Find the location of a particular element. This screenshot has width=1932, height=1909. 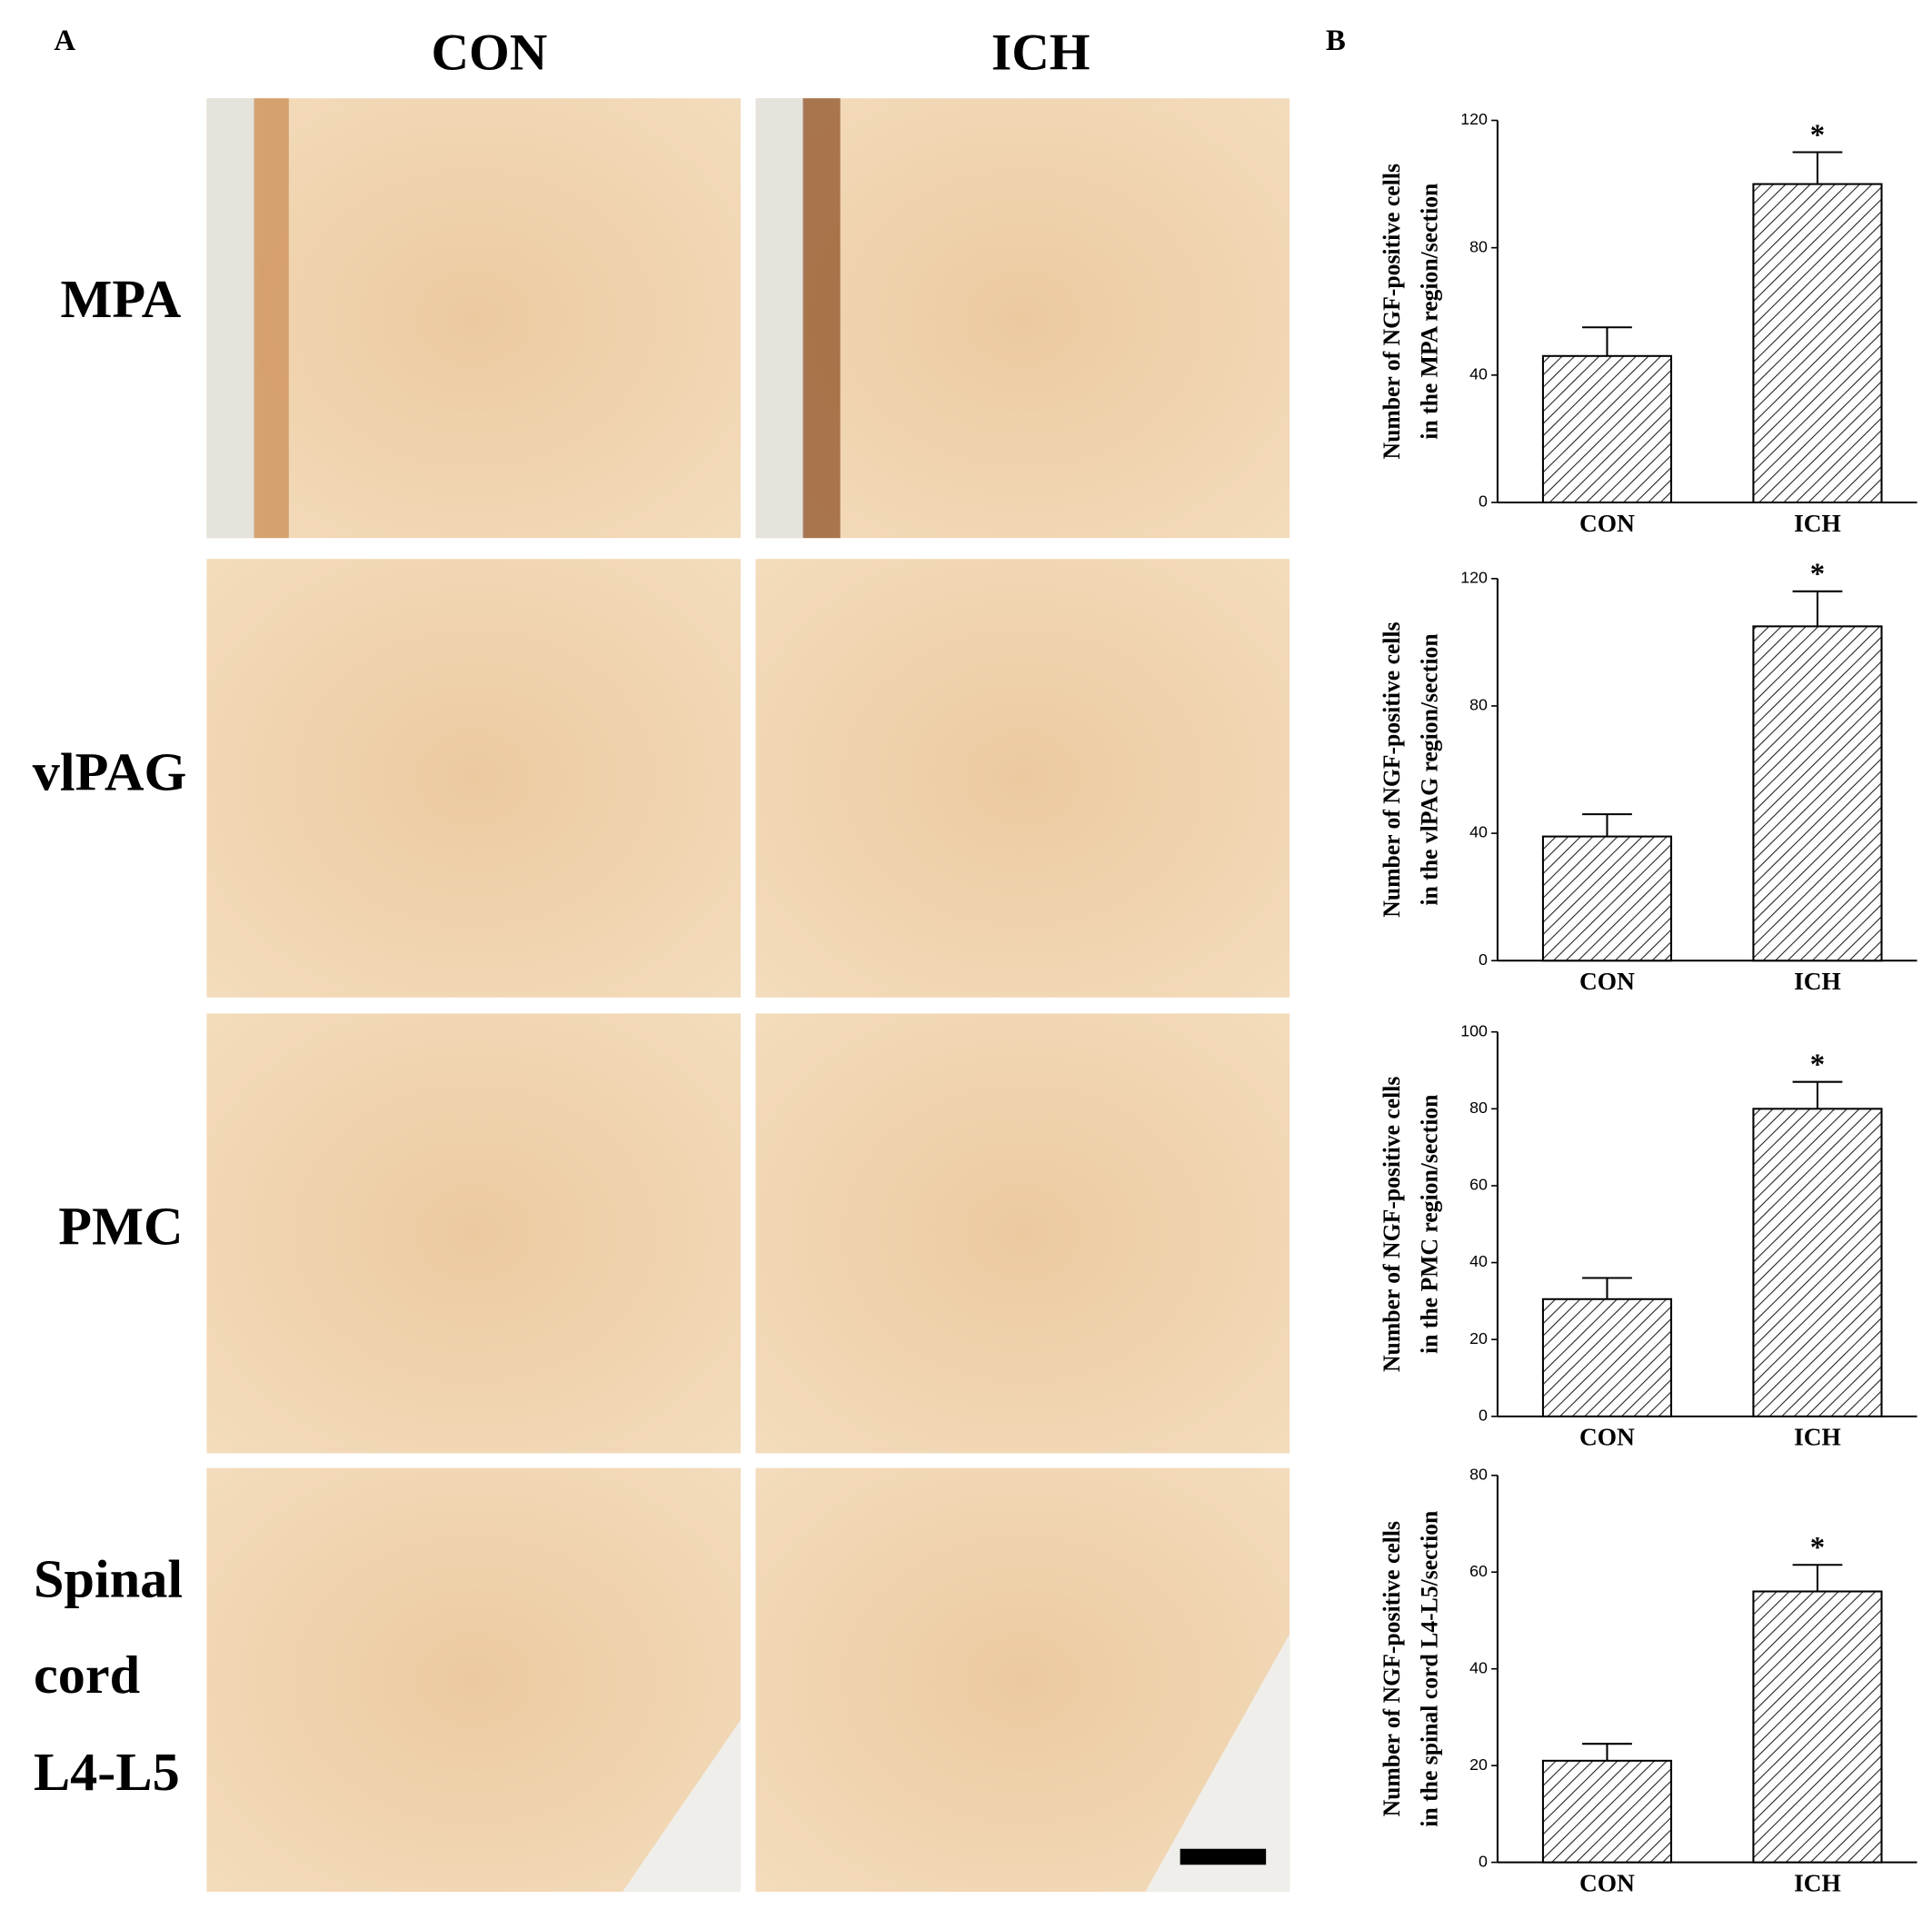

row-label: vlPAG is located at coordinates (110, 772).